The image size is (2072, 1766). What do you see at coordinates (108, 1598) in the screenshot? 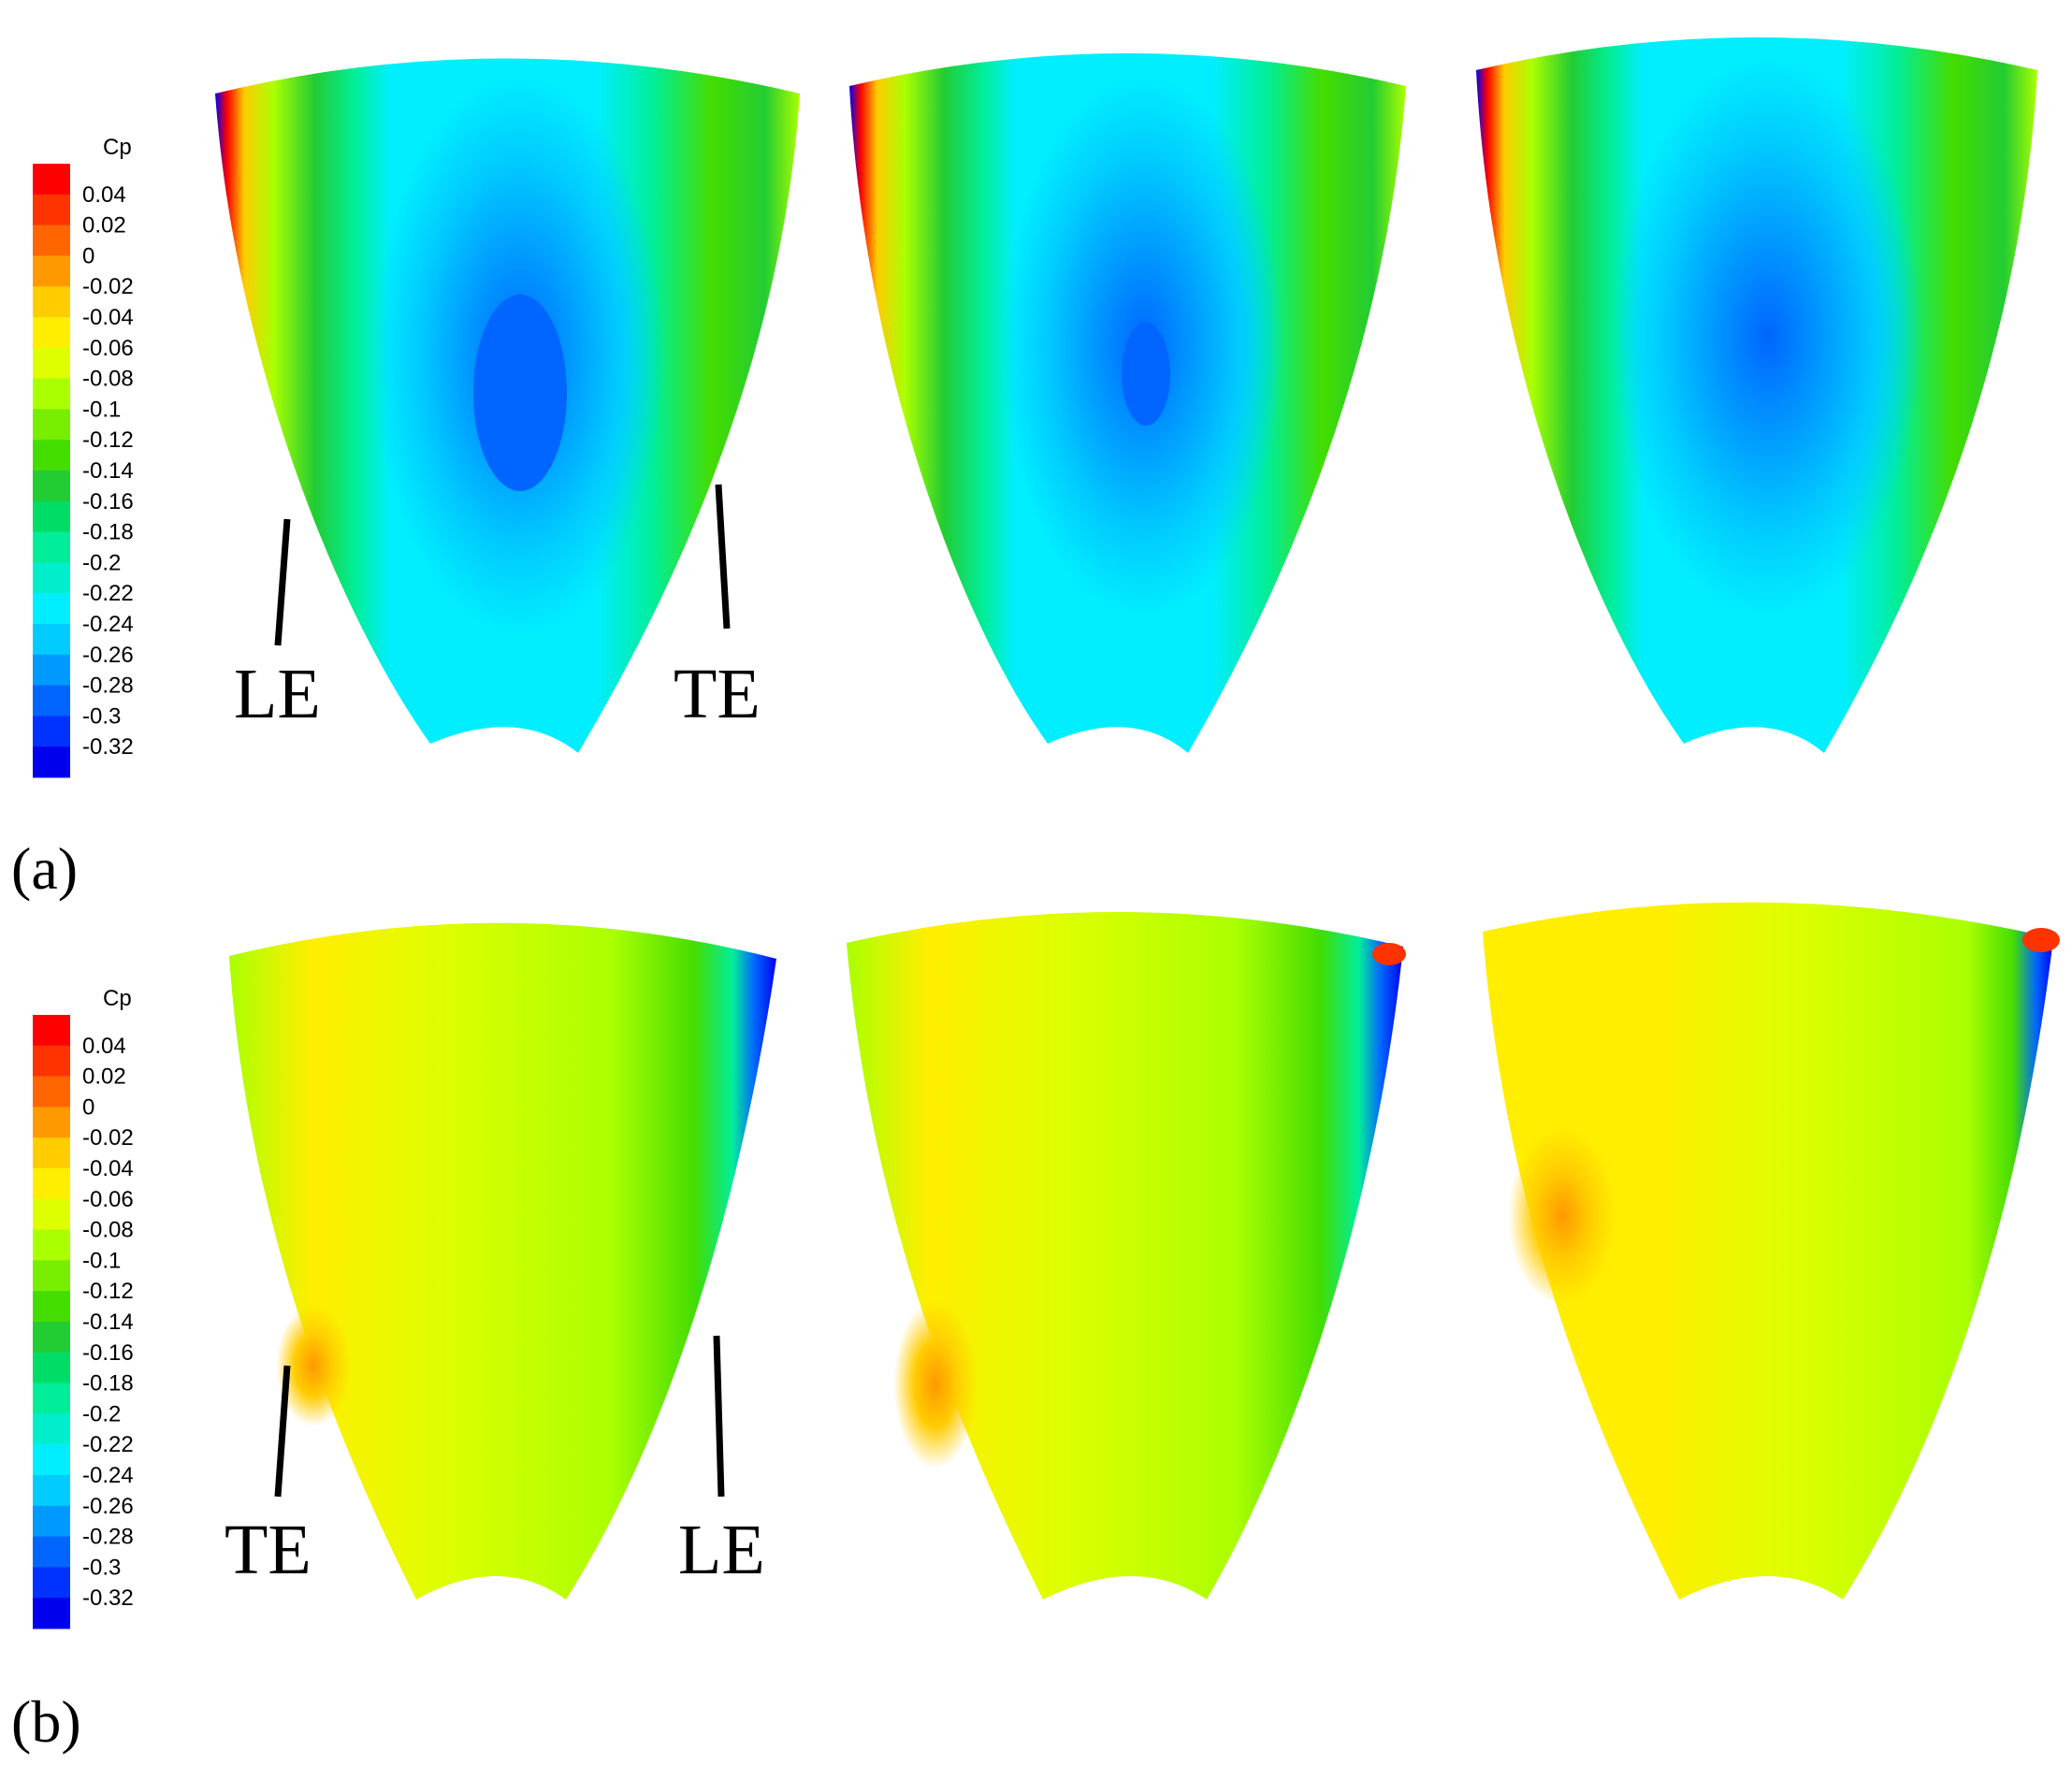
I see `colorbar-tick-label-b: -0.32` at bounding box center [108, 1598].